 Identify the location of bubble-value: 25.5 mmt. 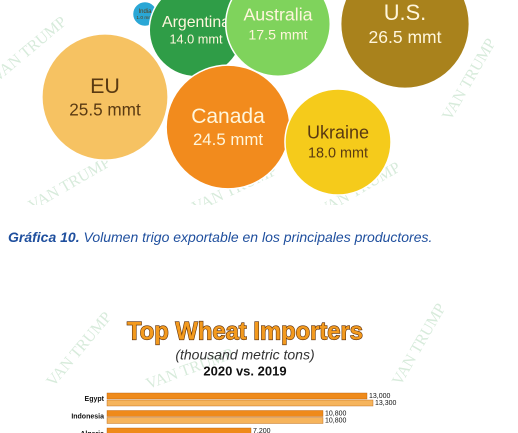
(105, 109).